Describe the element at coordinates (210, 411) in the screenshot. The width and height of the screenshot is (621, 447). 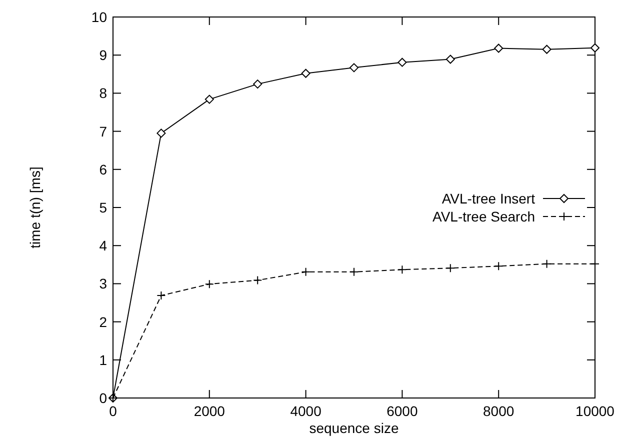
I see `x-tick-label: 2000` at that location.